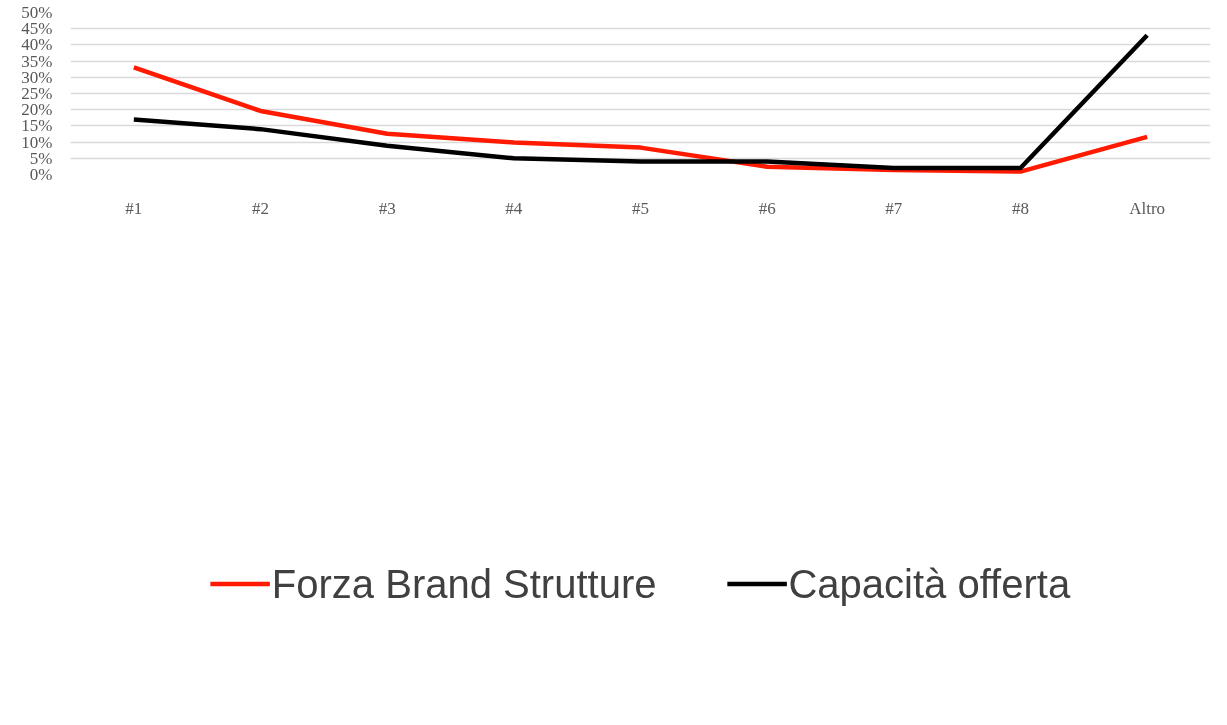 This screenshot has width=1227, height=725. Describe the element at coordinates (514, 208) in the screenshot. I see `x-tick-label: #4` at that location.